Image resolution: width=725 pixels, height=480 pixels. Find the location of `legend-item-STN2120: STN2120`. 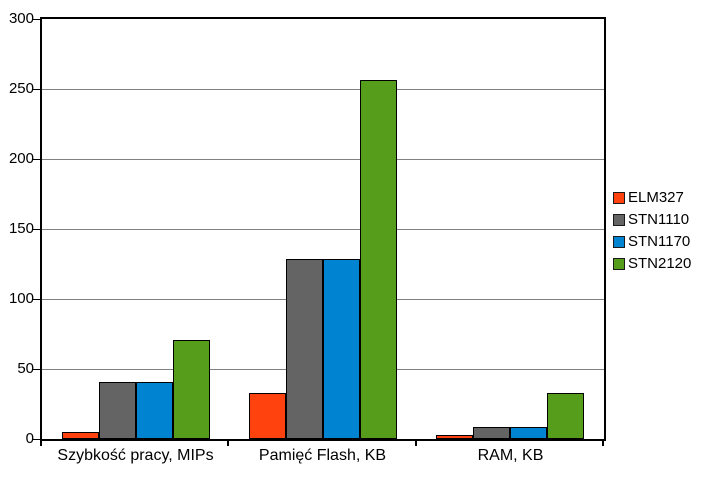

legend-item-STN2120: STN2120 is located at coordinates (652, 264).